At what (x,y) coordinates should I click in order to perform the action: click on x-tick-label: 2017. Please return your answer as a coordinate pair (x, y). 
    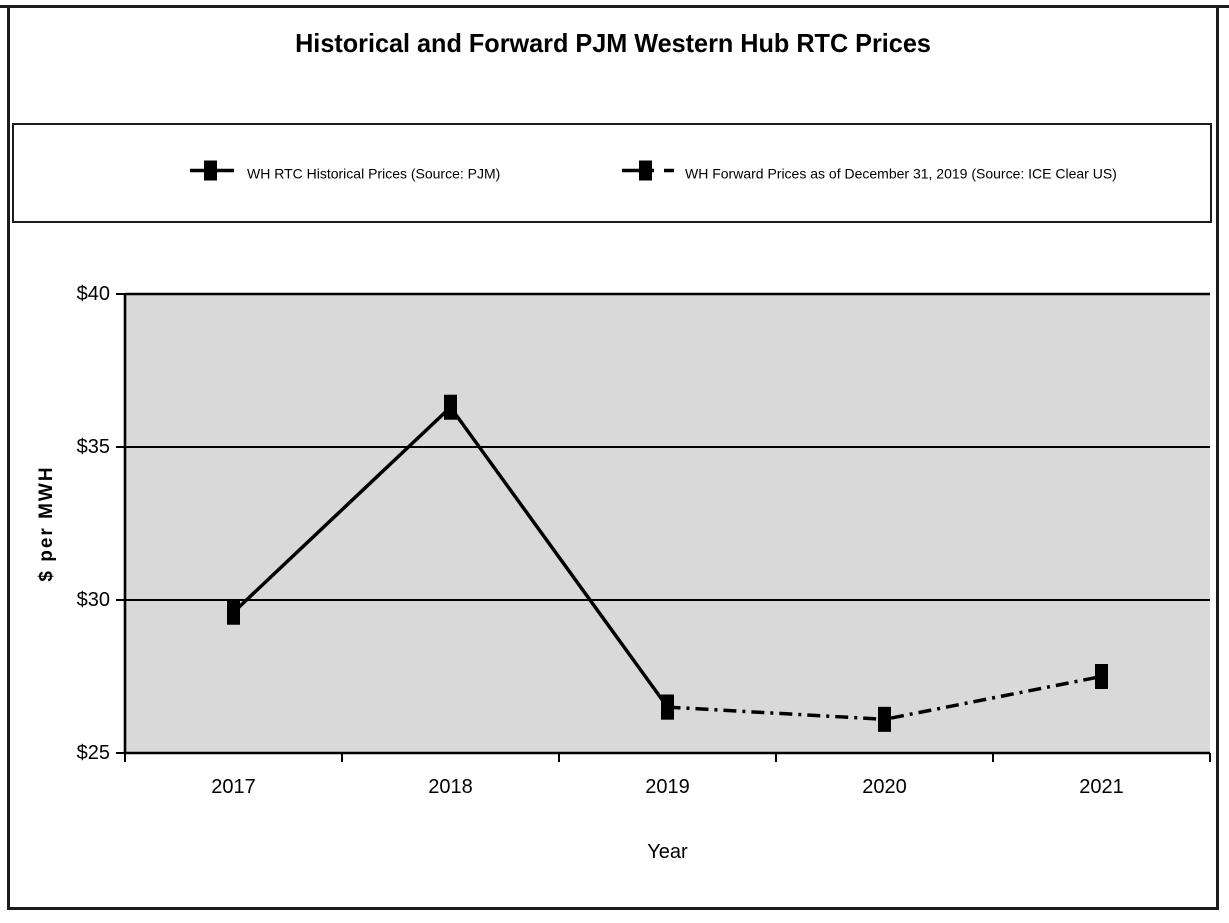
    Looking at the image, I should click on (233, 787).